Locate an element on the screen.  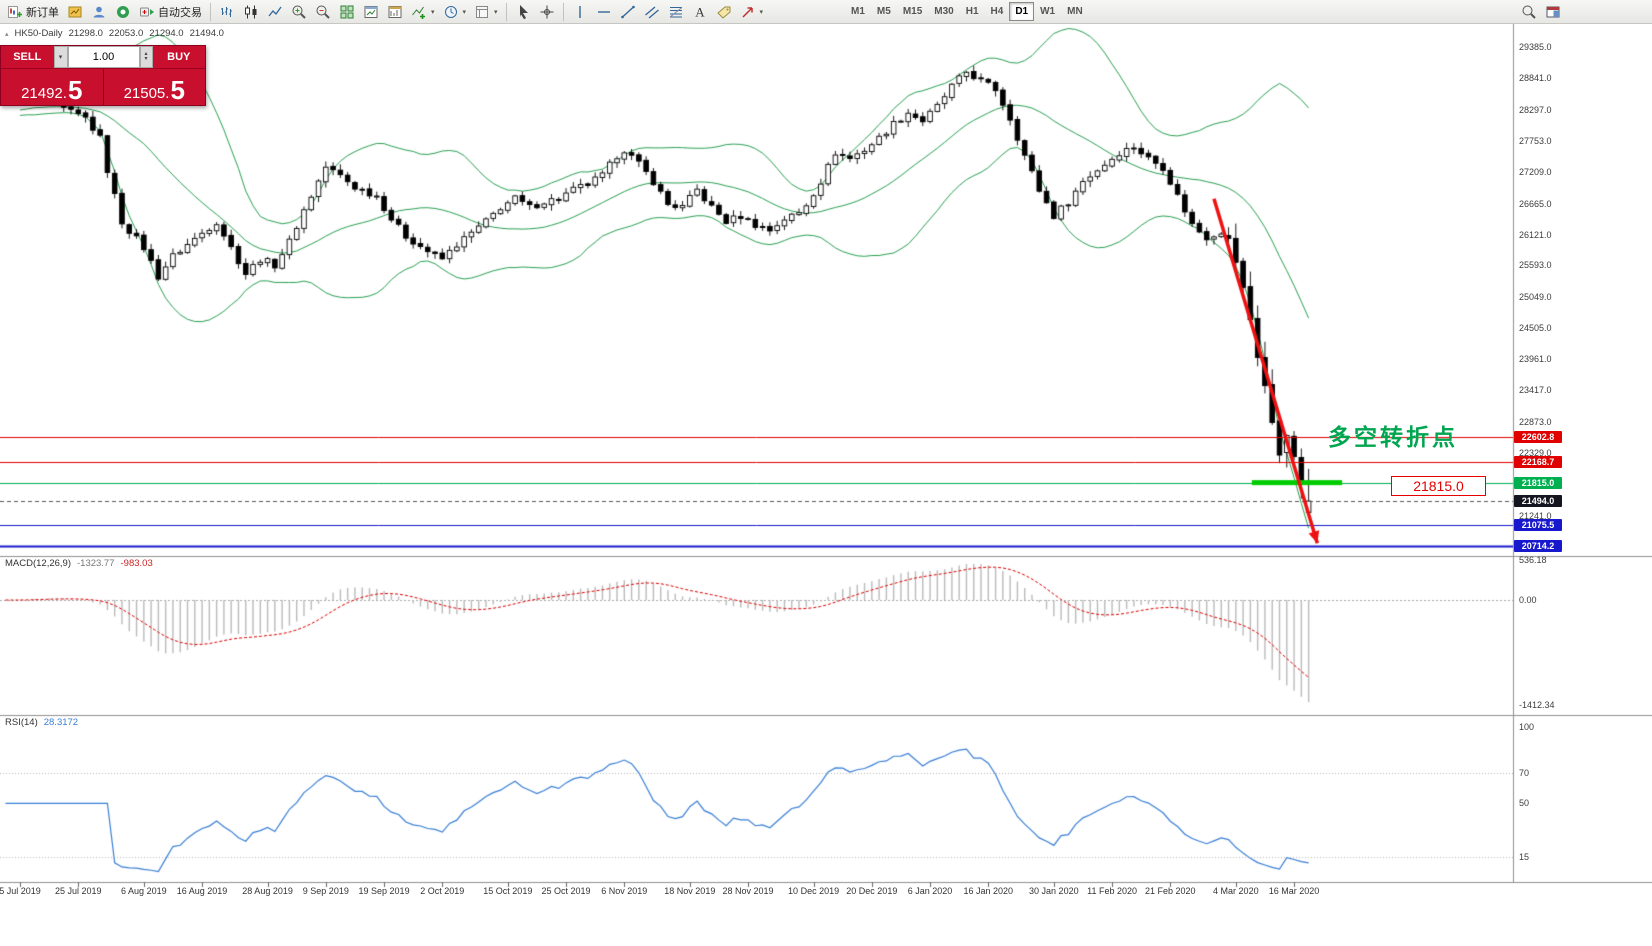
new-order-button: 新订单 is located at coordinates (33, 11).